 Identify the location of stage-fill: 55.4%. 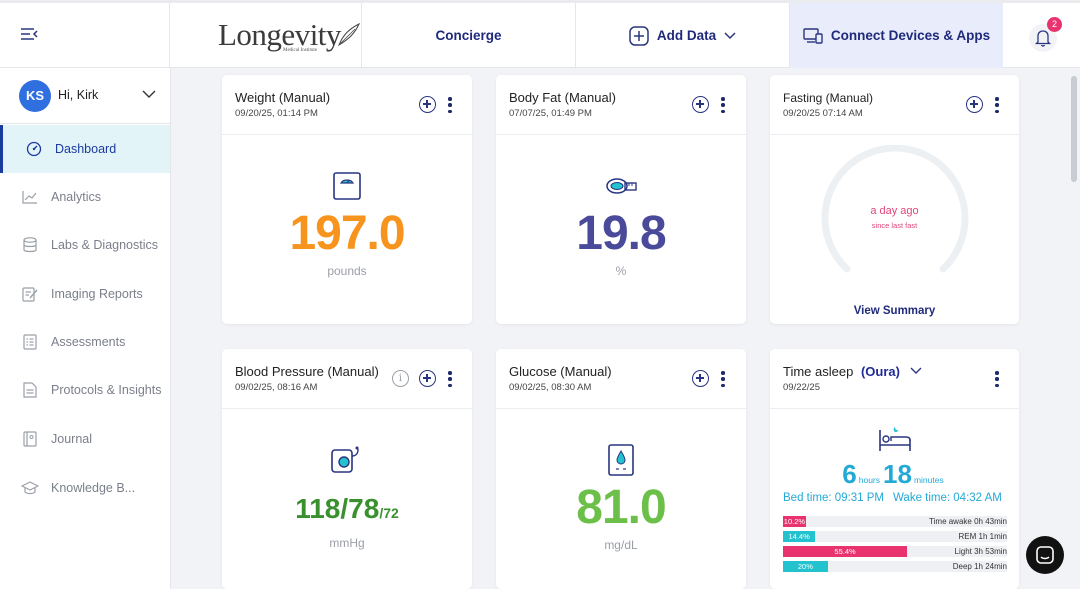
(845, 551).